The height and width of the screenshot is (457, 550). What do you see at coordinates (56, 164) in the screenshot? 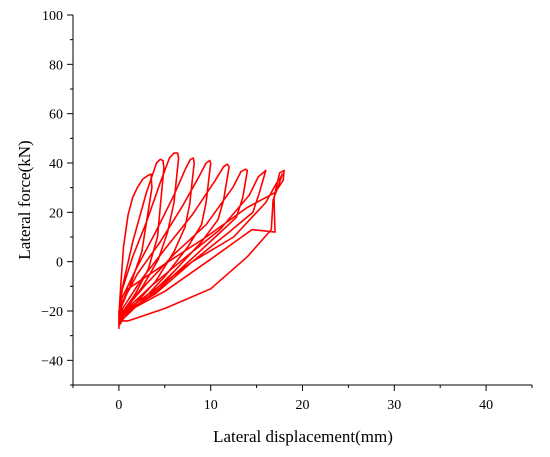
I see `y-tick-label: 40` at bounding box center [56, 164].